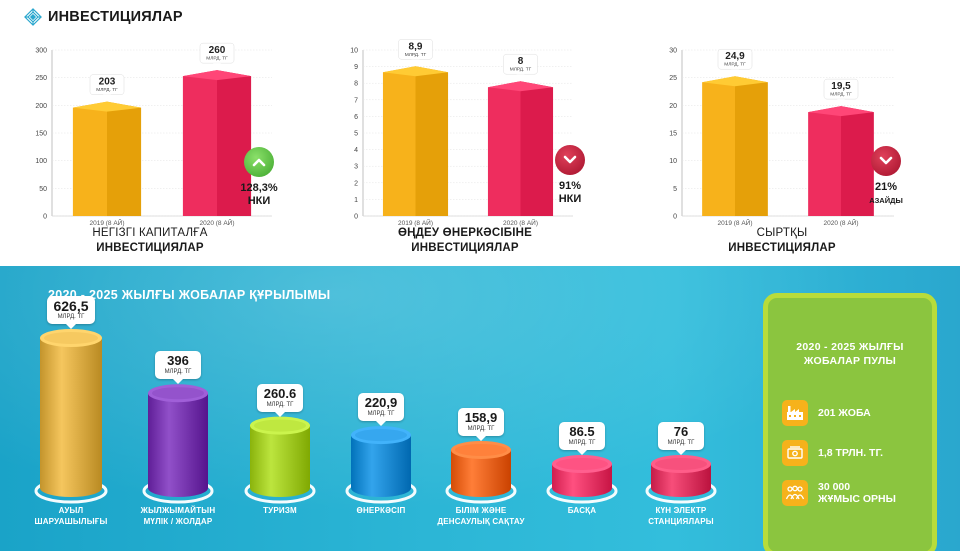 Image resolution: width=960 pixels, height=551 pixels. Describe the element at coordinates (582, 510) in the screenshot. I see `category-label: БАСҚА` at that location.